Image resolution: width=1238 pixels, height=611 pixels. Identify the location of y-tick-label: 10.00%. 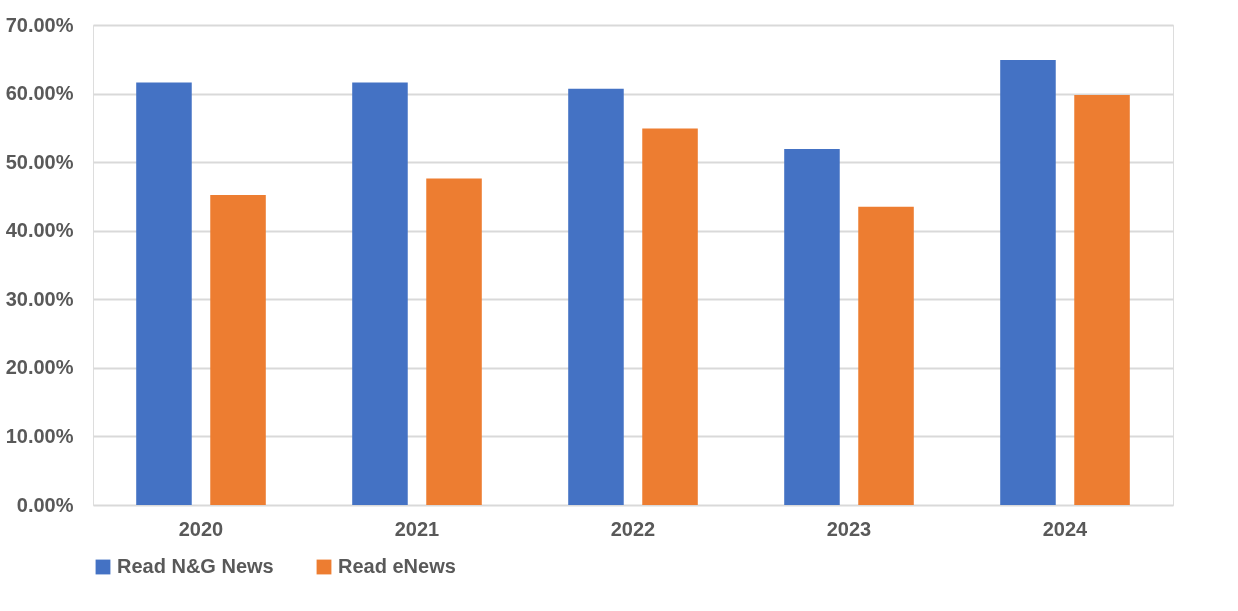
(39, 435).